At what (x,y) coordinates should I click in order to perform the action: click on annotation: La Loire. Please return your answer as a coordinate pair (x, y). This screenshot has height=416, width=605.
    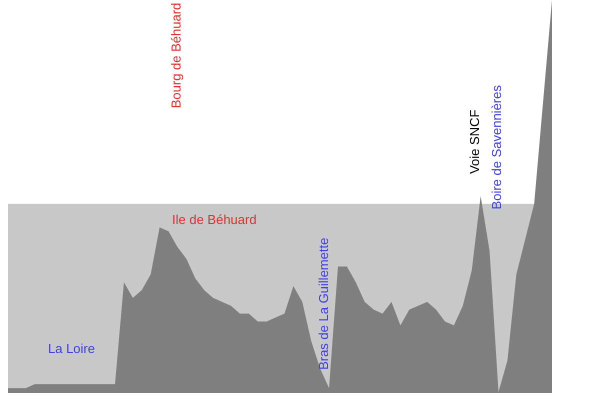
    Looking at the image, I should click on (71, 348).